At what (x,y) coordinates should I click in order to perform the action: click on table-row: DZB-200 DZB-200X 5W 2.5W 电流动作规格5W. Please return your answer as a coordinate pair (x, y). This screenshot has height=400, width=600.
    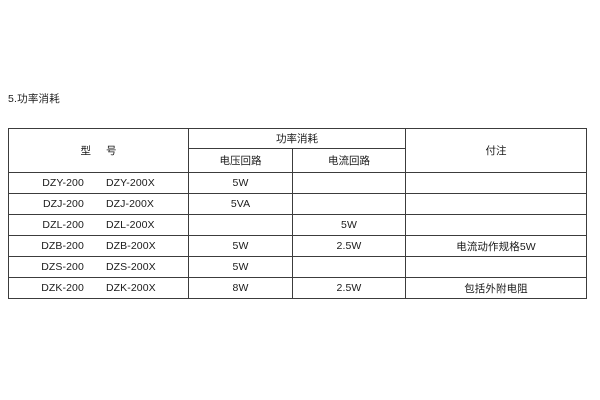
    Looking at the image, I should click on (297, 246).